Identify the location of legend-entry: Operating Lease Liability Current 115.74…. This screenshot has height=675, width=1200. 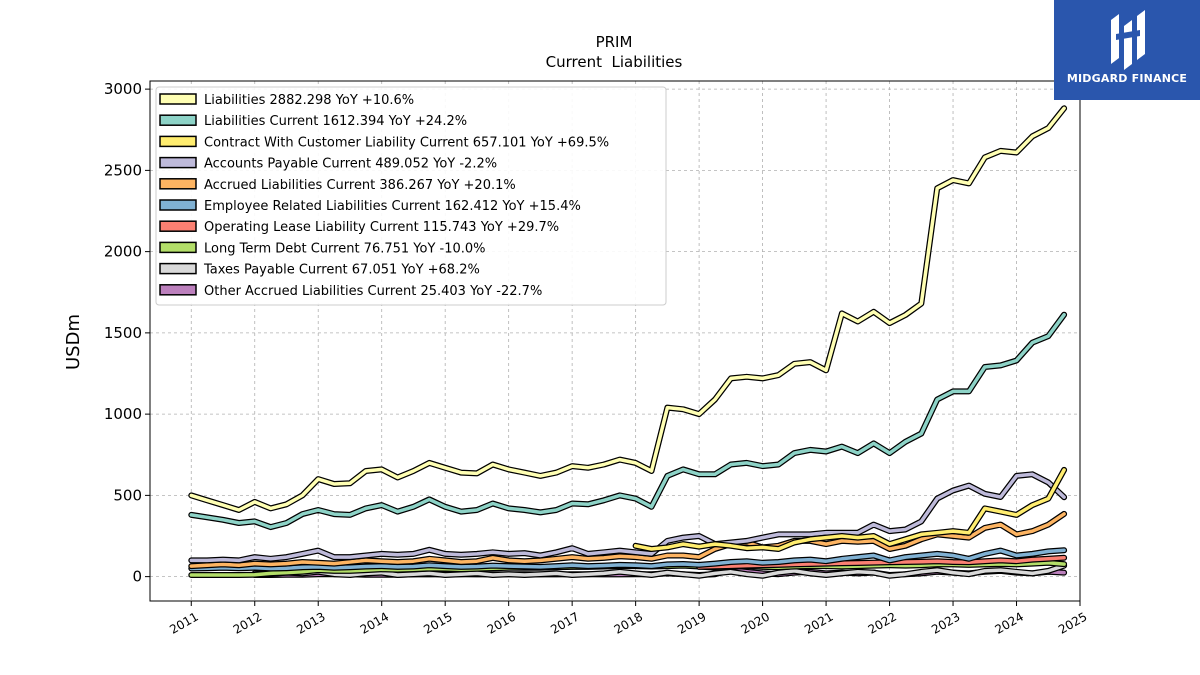
(381, 227).